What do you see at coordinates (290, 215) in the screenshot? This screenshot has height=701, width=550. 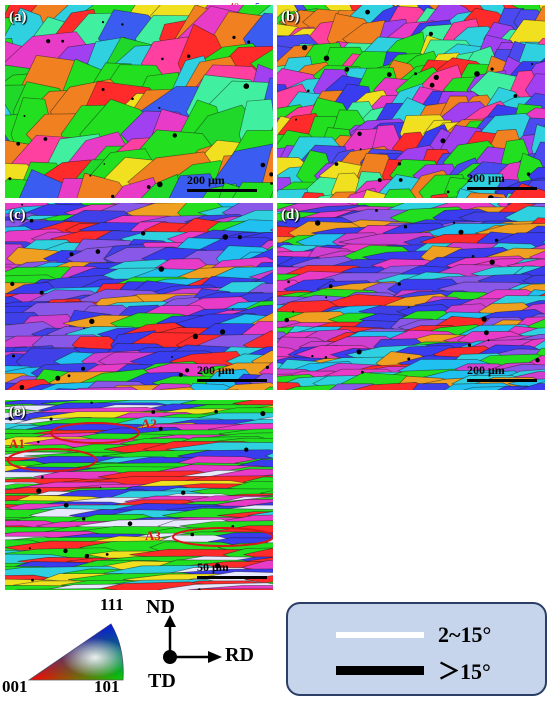 I see `panel-label-d: (d)` at bounding box center [290, 215].